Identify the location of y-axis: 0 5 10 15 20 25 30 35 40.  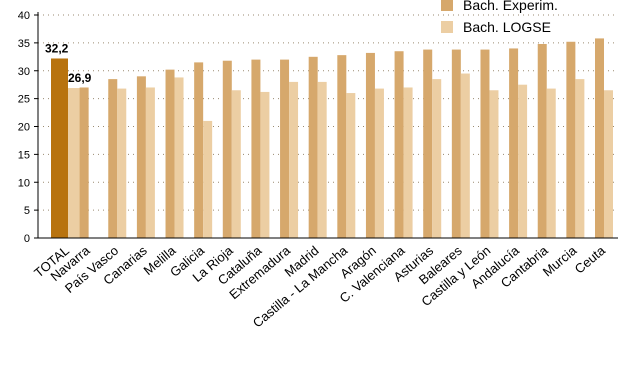
(28, 127).